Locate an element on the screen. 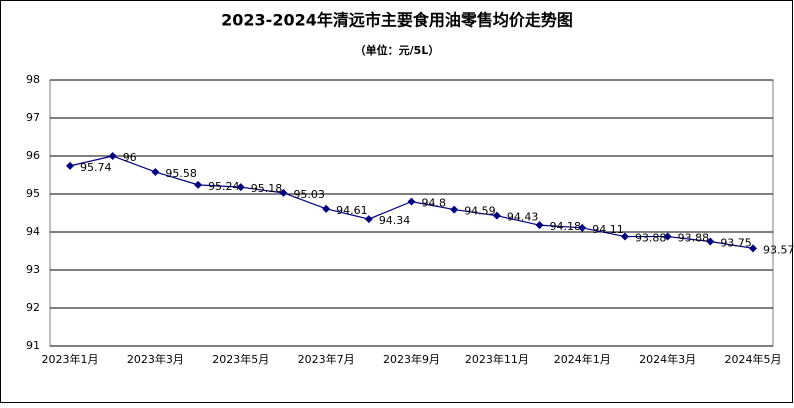  data-label: 93.57 is located at coordinates (778, 249).